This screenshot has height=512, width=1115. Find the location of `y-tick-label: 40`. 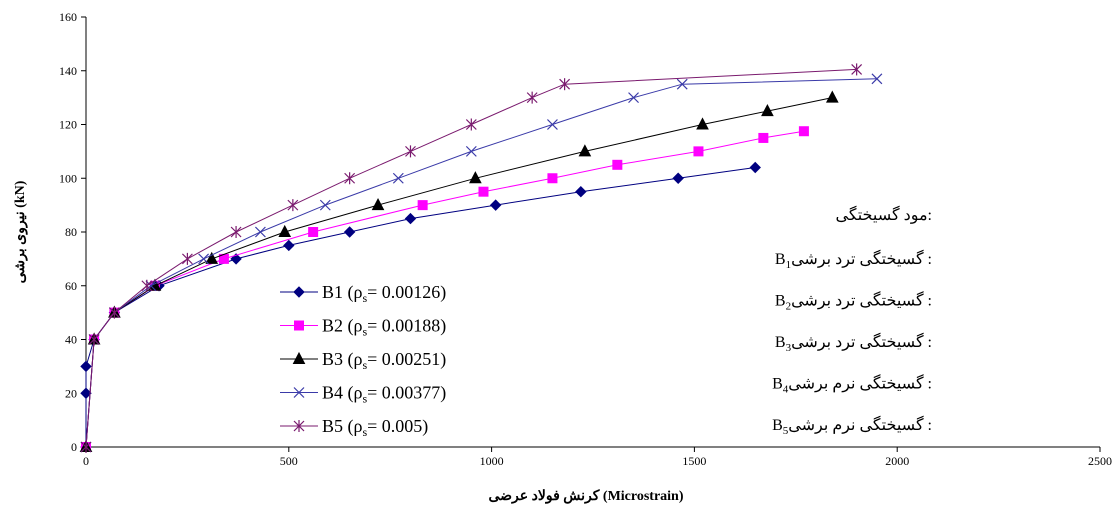

y-tick-label: 40 is located at coordinates (71, 340).